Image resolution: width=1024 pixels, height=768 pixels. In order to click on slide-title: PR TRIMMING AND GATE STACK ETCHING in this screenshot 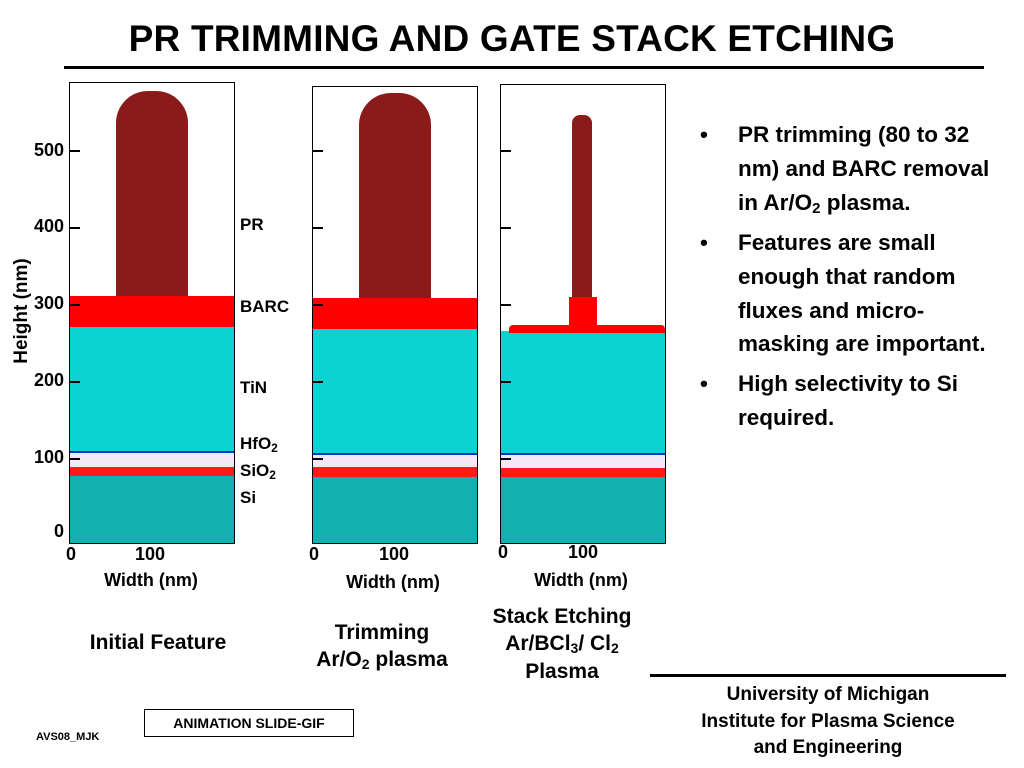, I will do `click(512, 38)`.